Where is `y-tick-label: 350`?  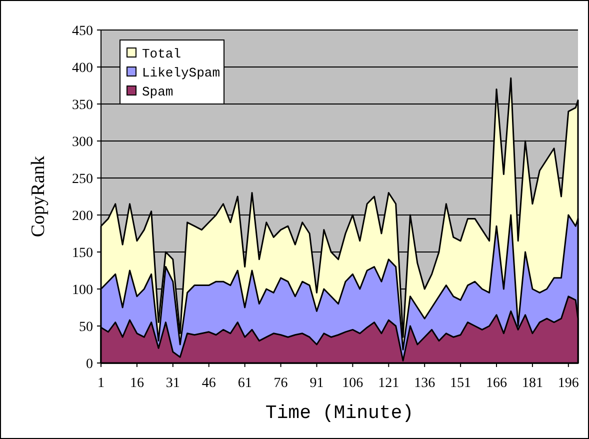 y-tick-label: 350 is located at coordinates (82, 105).